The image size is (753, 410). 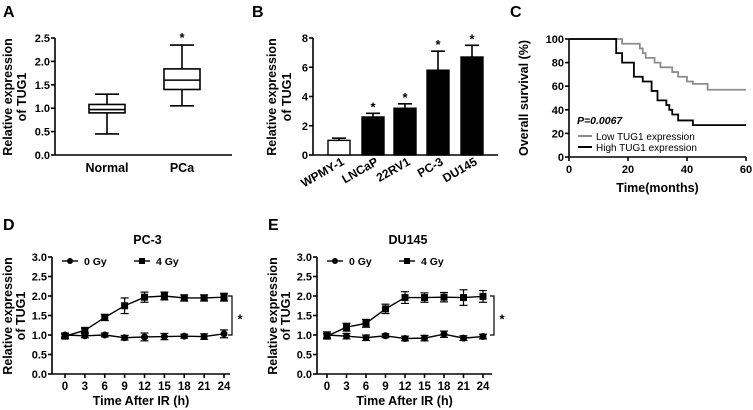 I want to click on bar-du145, so click(x=472, y=106).